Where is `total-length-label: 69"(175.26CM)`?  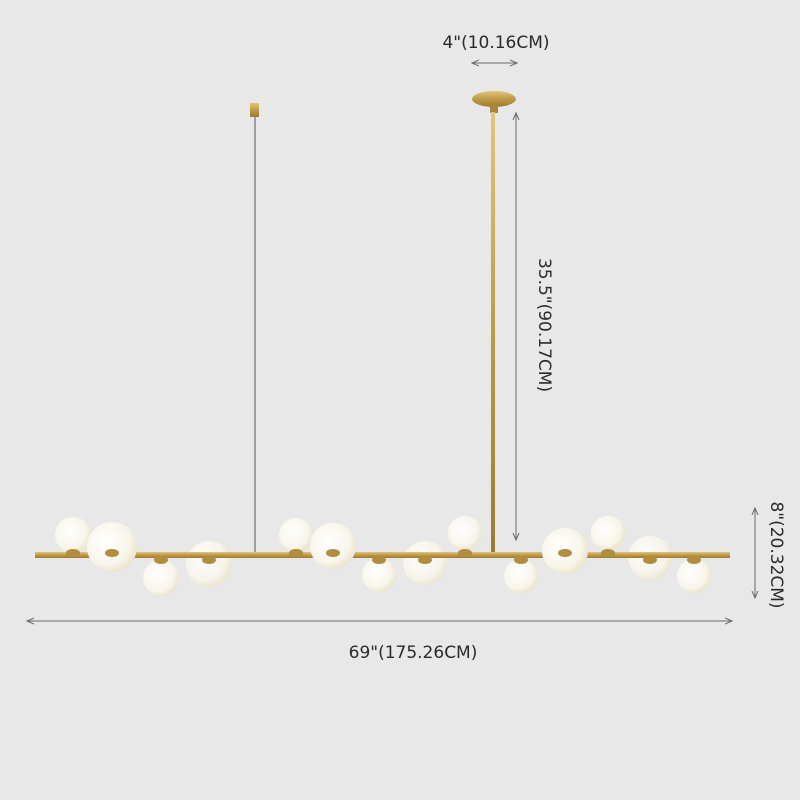
total-length-label: 69"(175.26CM) is located at coordinates (413, 653).